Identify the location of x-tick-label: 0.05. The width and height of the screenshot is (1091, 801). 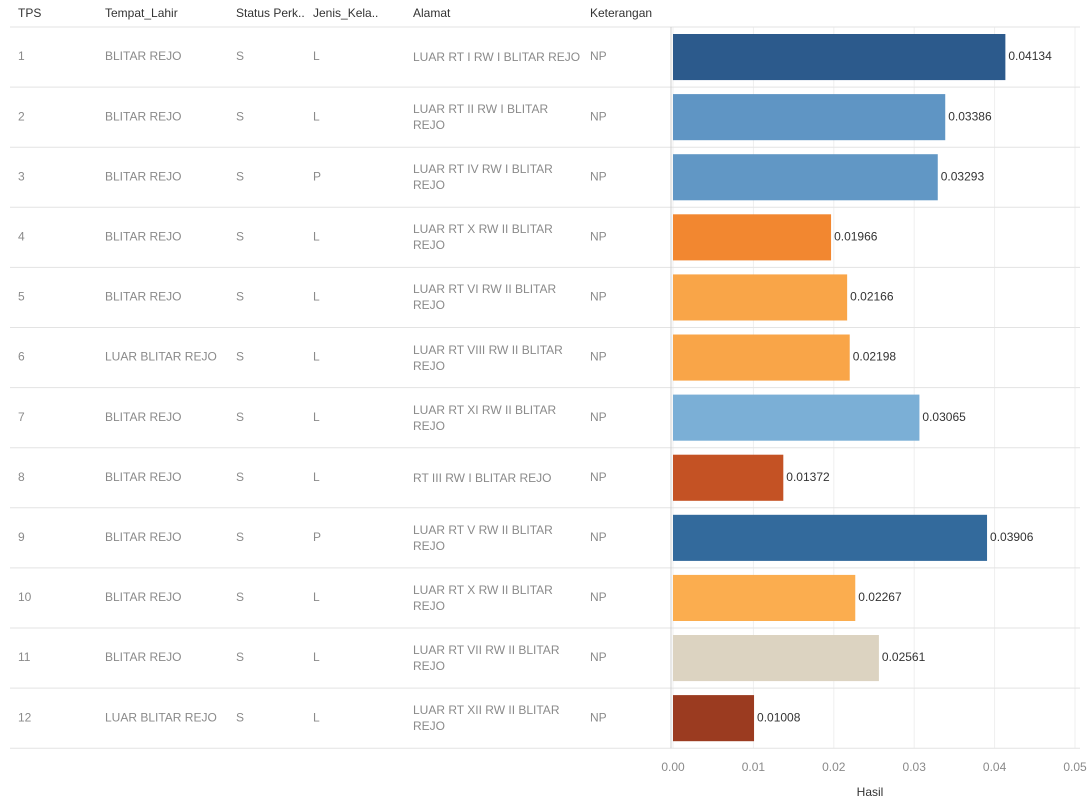
(1075, 767).